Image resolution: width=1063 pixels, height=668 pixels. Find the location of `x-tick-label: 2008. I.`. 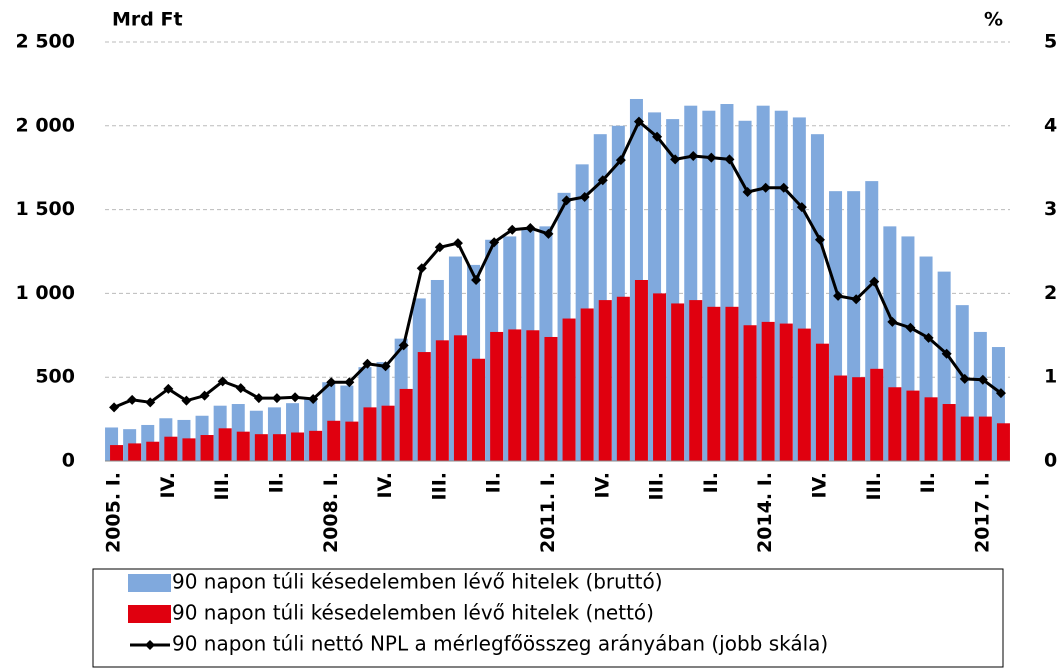

x-tick-label: 2008. I. is located at coordinates (331, 512).